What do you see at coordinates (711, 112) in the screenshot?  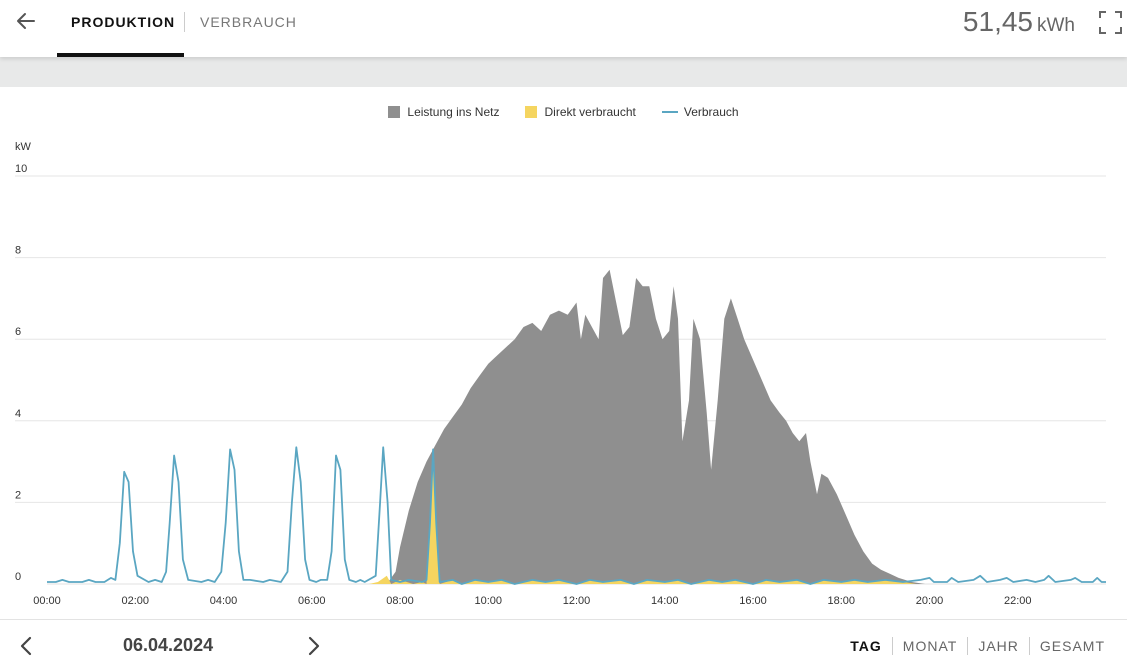 I see `legend-label: Verbrauch` at bounding box center [711, 112].